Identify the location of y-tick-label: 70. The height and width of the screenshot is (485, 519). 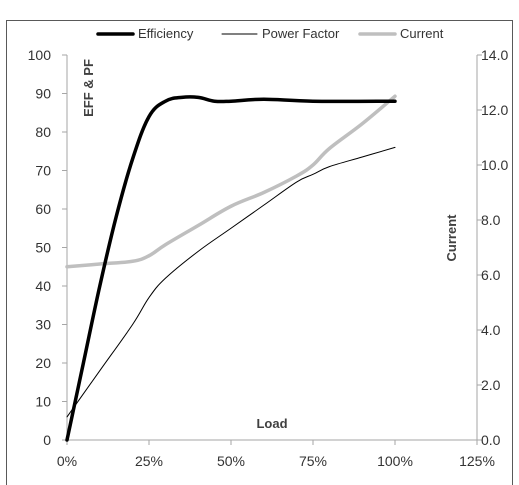
(43, 171).